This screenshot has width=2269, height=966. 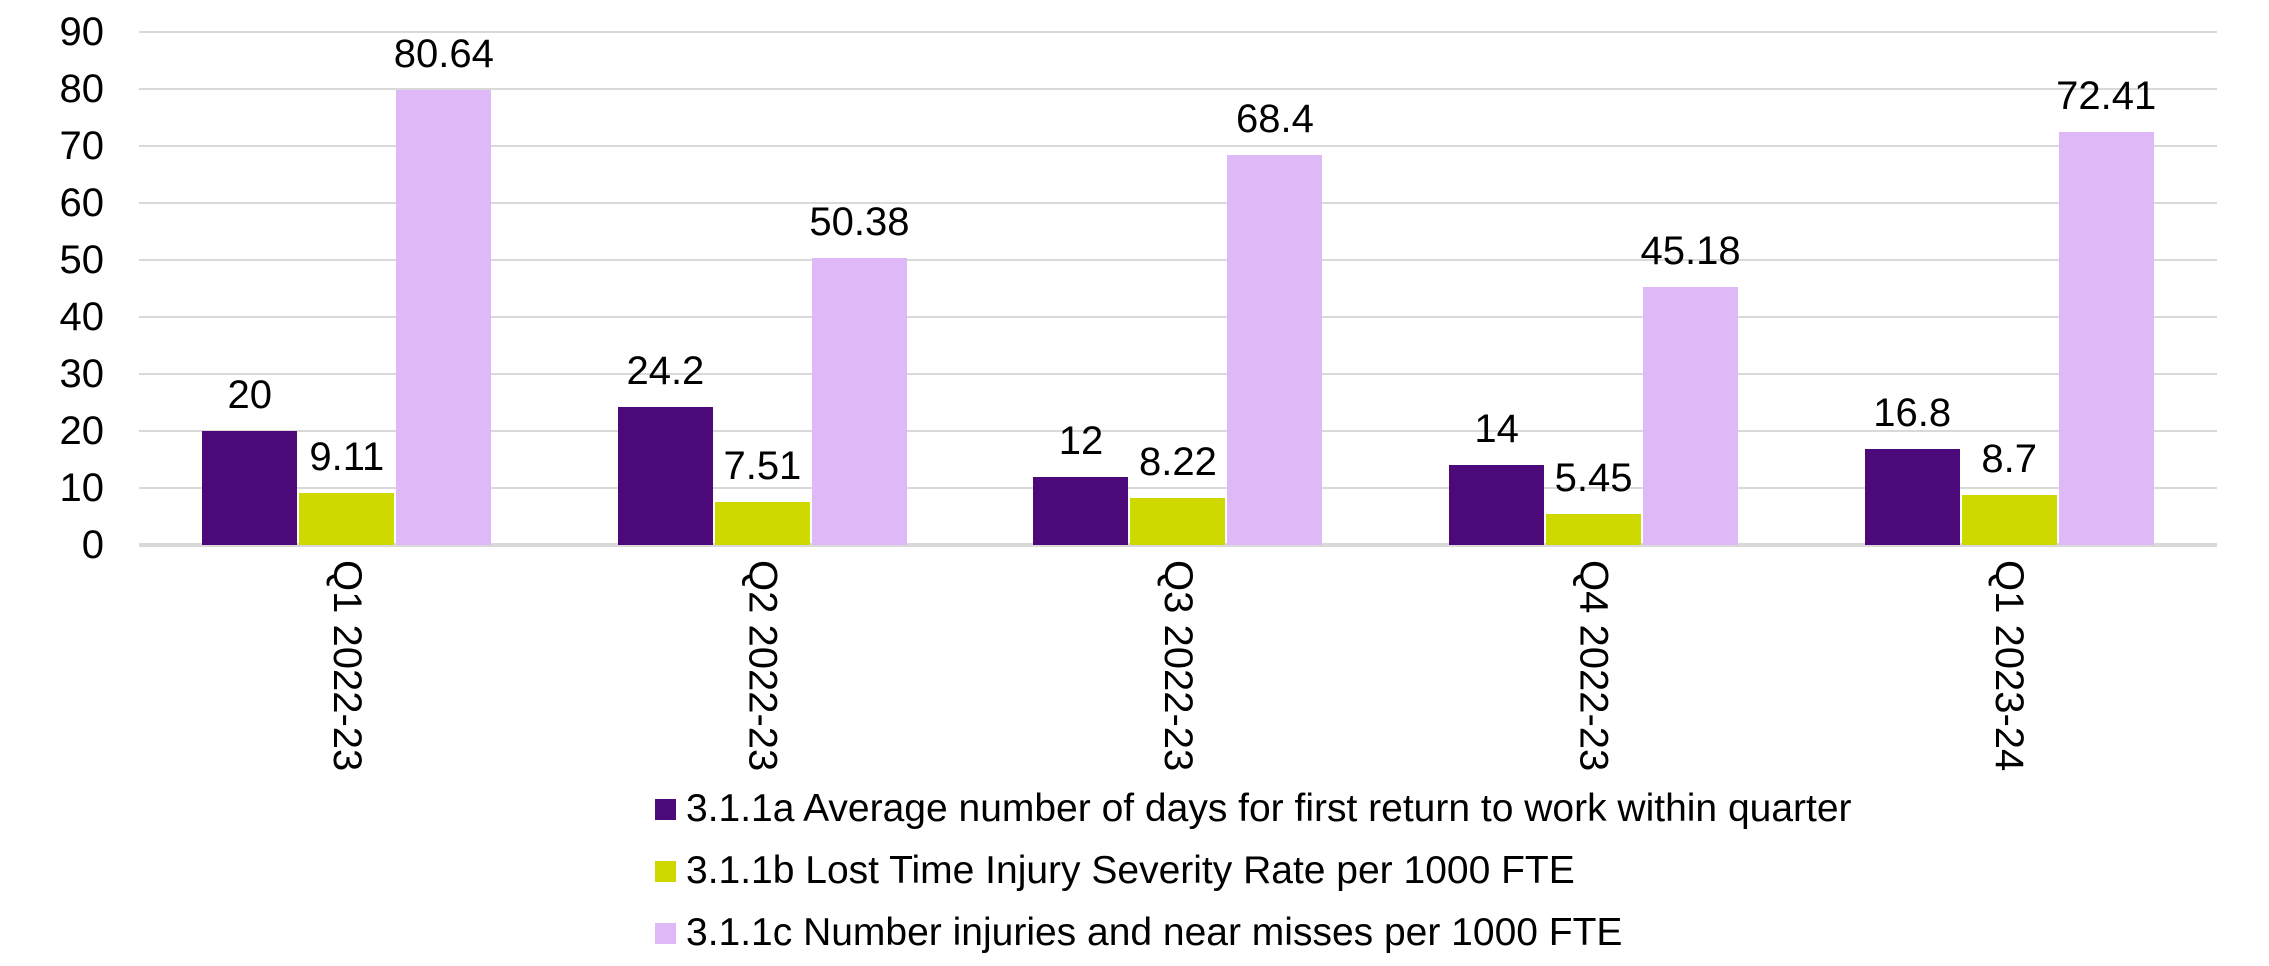 I want to click on bar-group-q1-2022-23: 20 9.11 80.64, so click(x=348, y=288).